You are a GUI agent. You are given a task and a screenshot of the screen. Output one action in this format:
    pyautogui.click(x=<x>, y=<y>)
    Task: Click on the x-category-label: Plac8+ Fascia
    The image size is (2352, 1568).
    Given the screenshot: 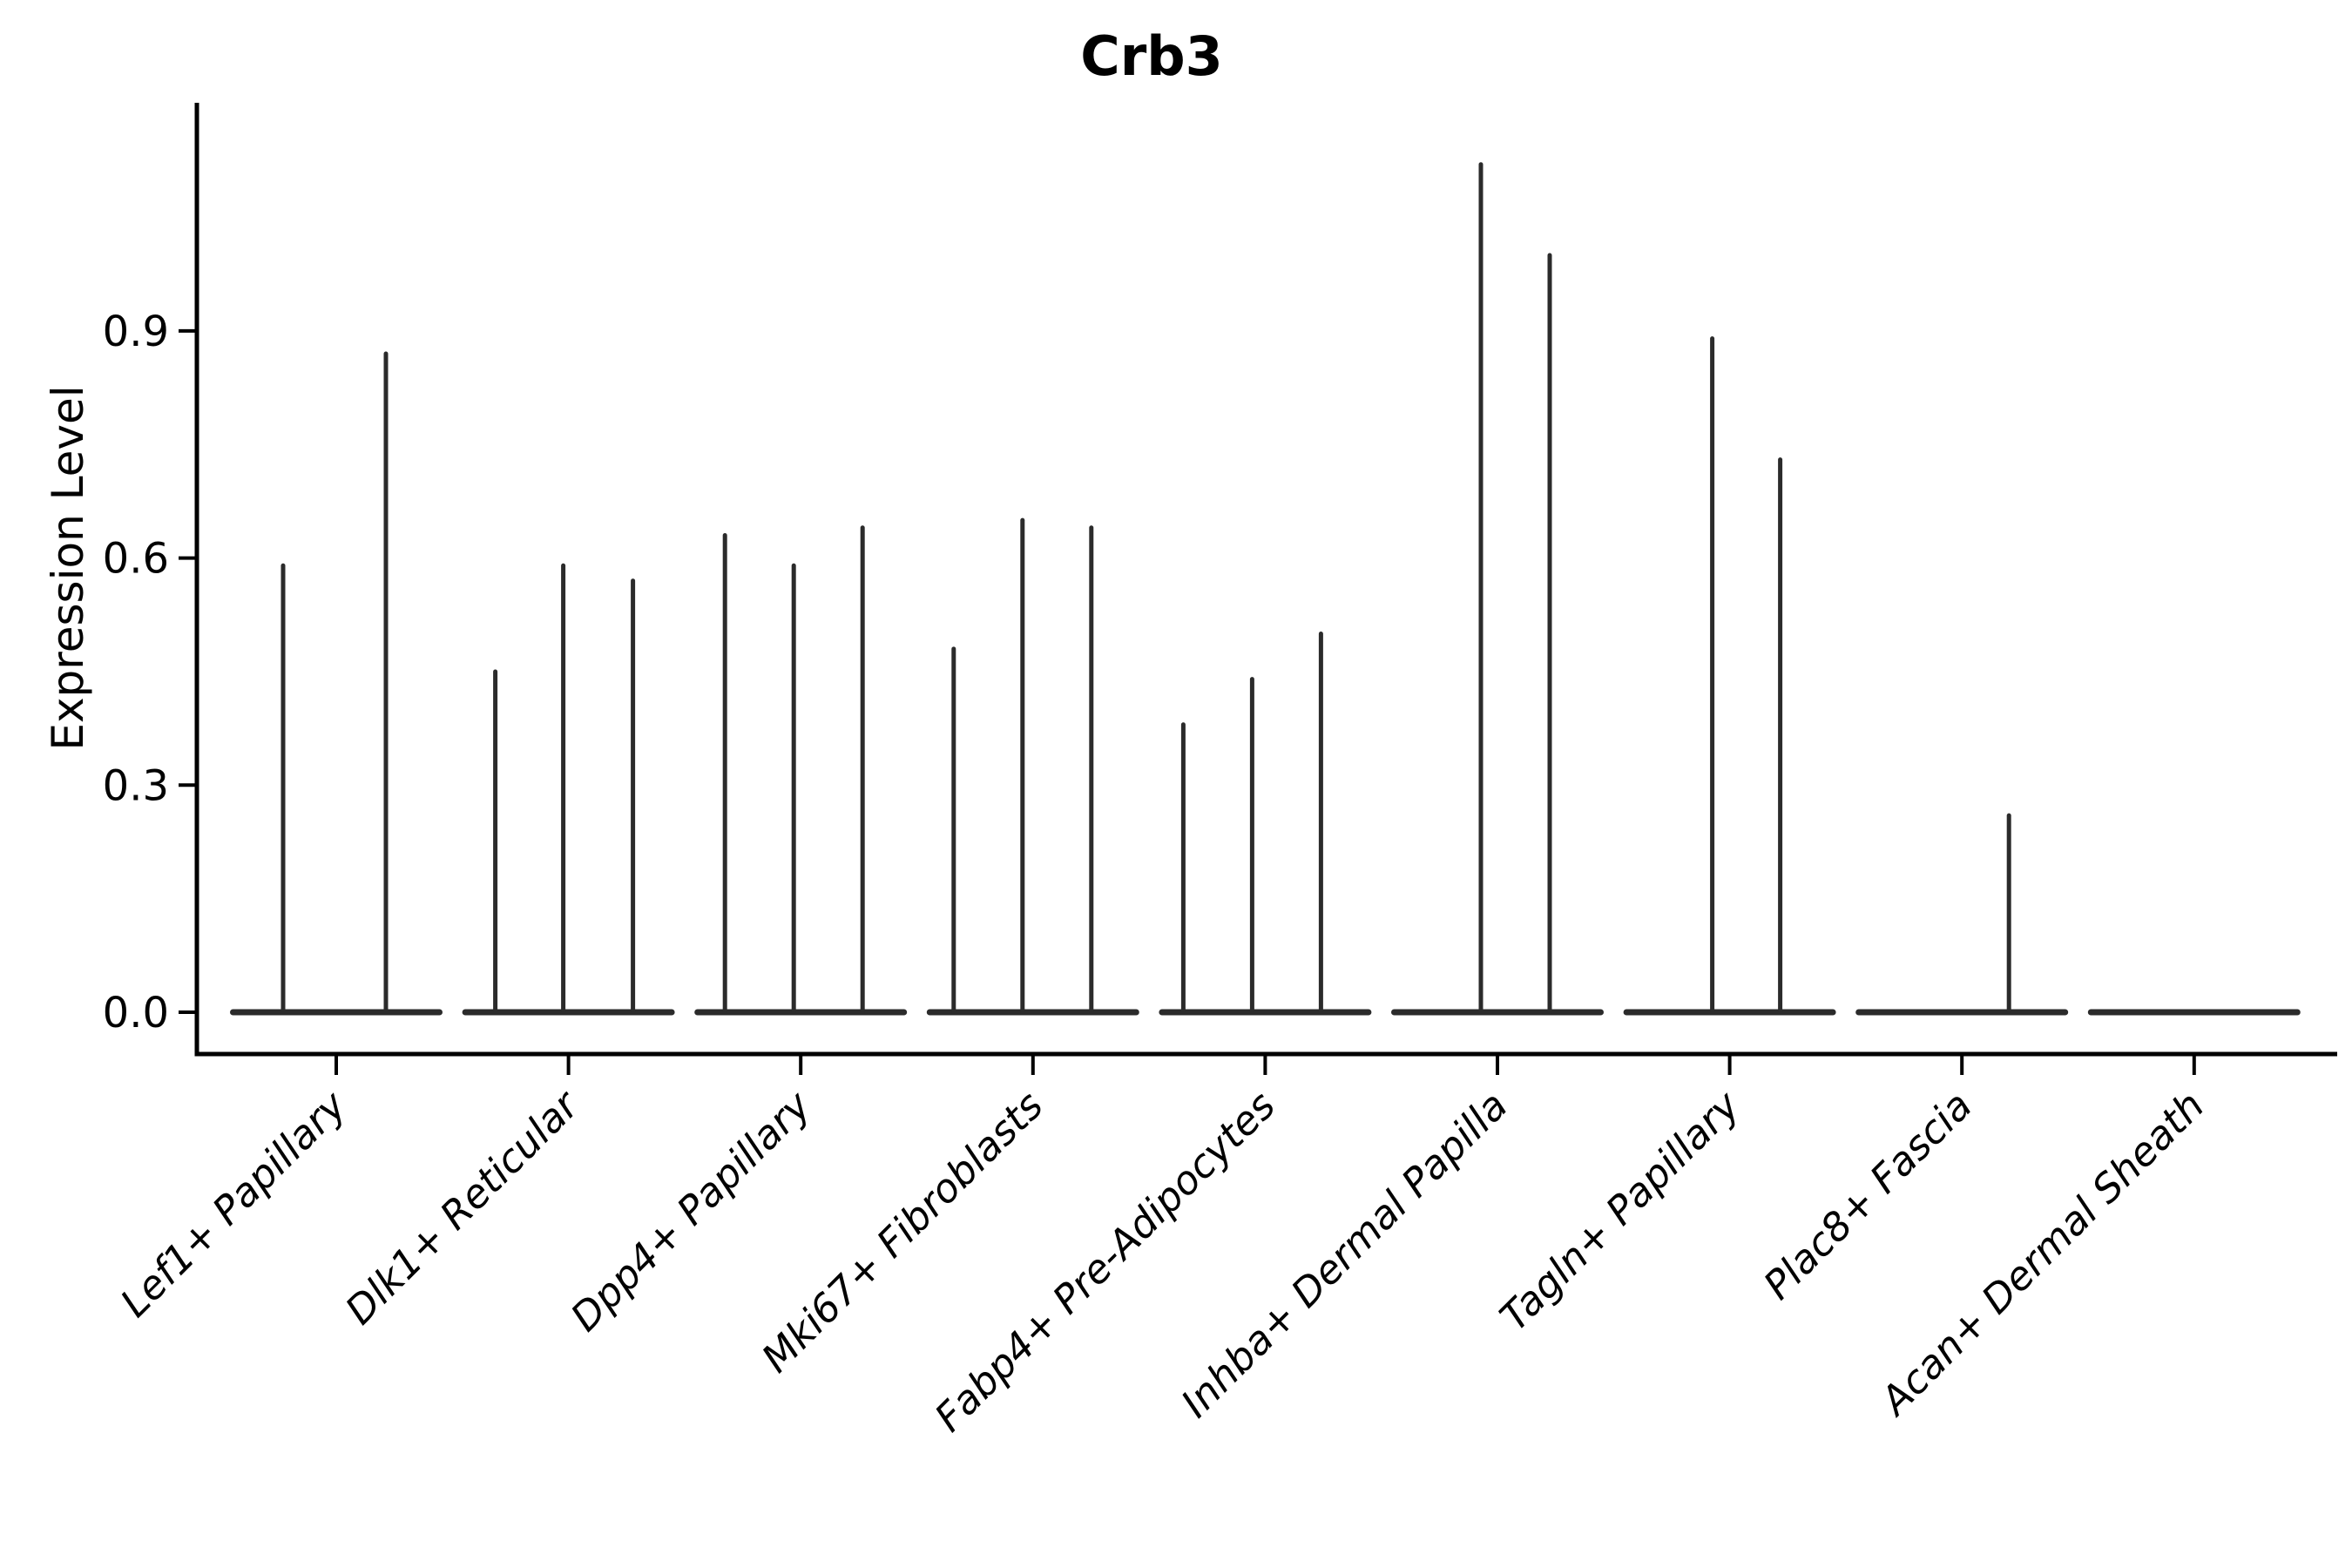 What is the action you would take?
    pyautogui.click(x=1867, y=1195)
    